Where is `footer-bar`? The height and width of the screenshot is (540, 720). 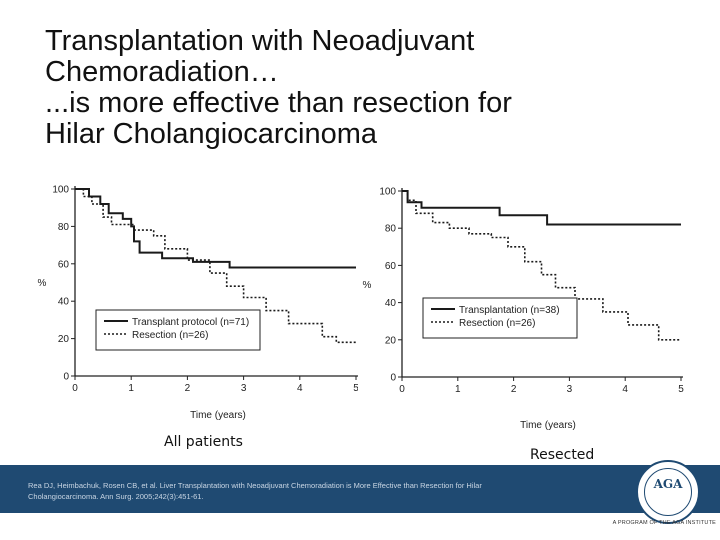
footer-bar is located at coordinates (360, 489).